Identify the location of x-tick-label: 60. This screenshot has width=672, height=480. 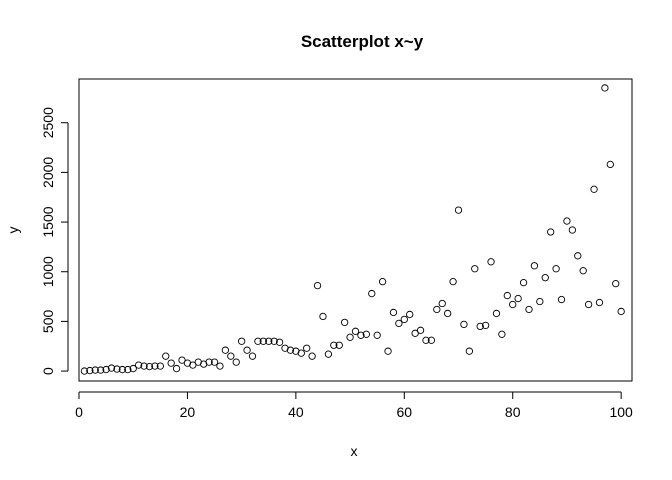
(405, 412).